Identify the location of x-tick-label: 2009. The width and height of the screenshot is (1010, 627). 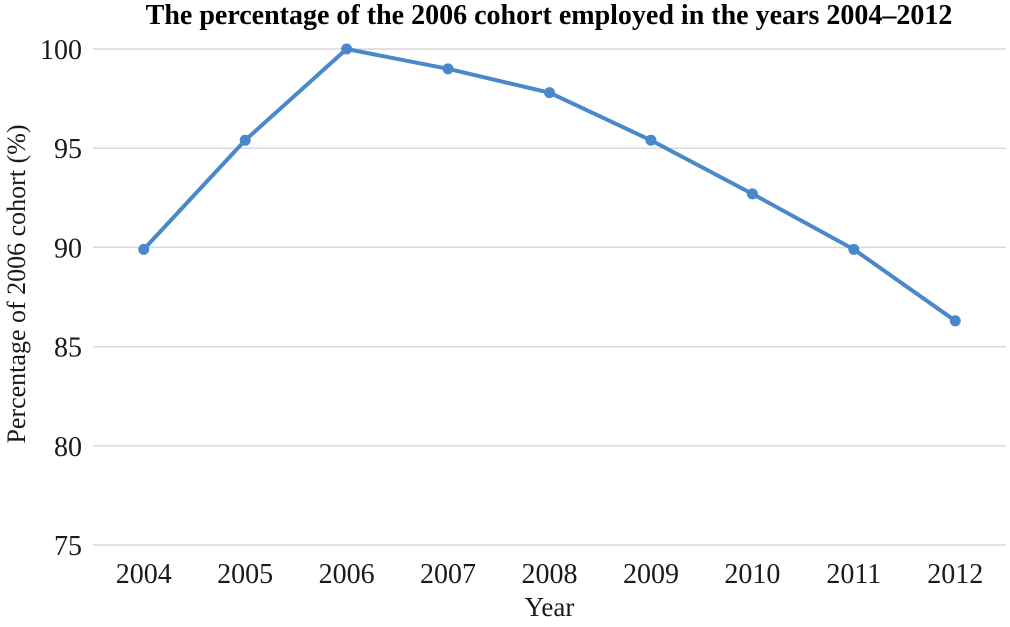
(651, 574).